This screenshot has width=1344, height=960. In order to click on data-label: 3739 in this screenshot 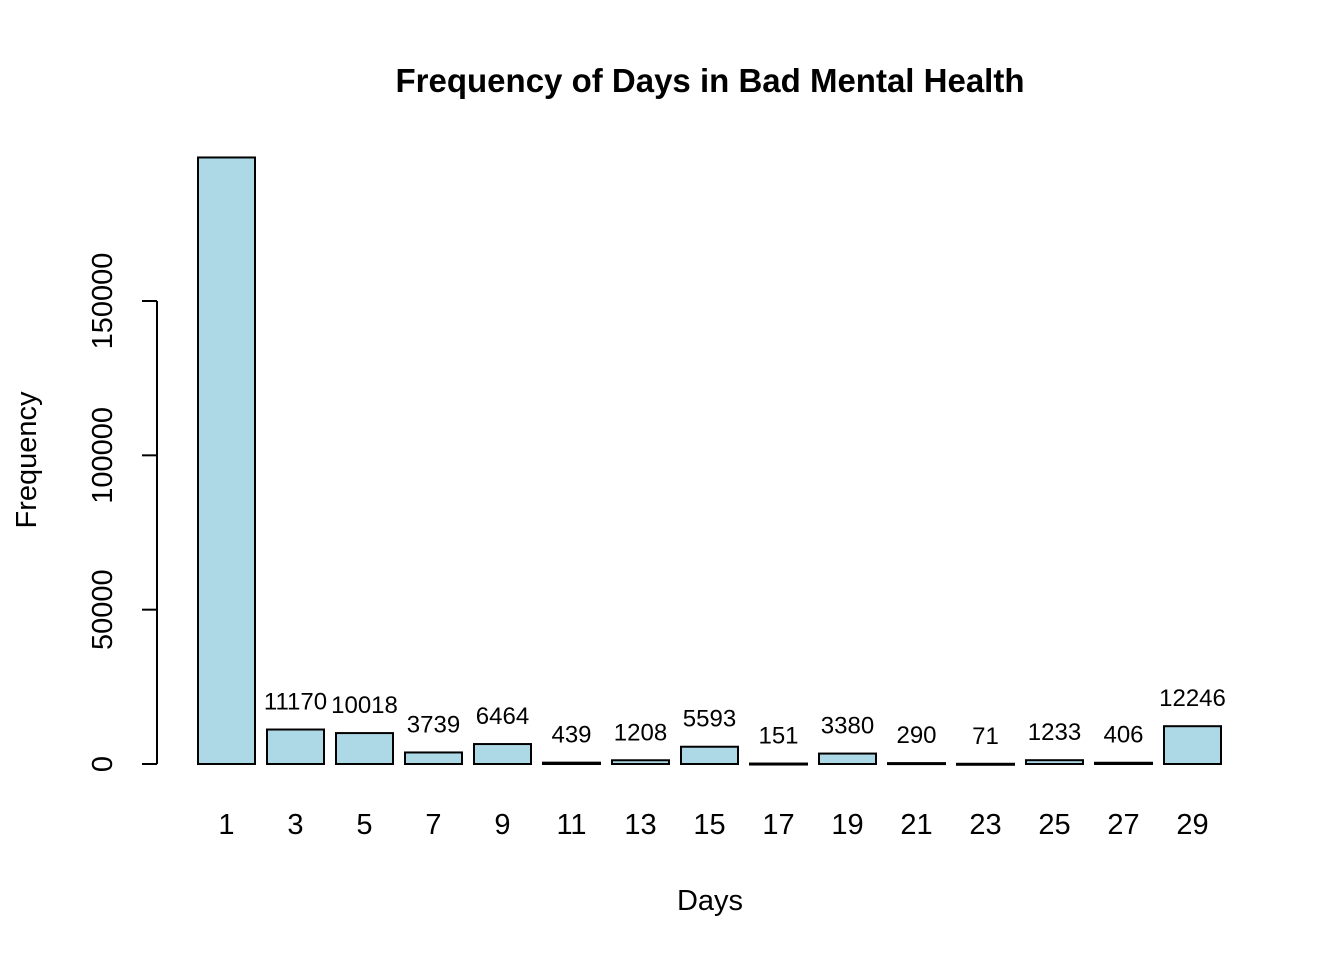, I will do `click(433, 724)`.